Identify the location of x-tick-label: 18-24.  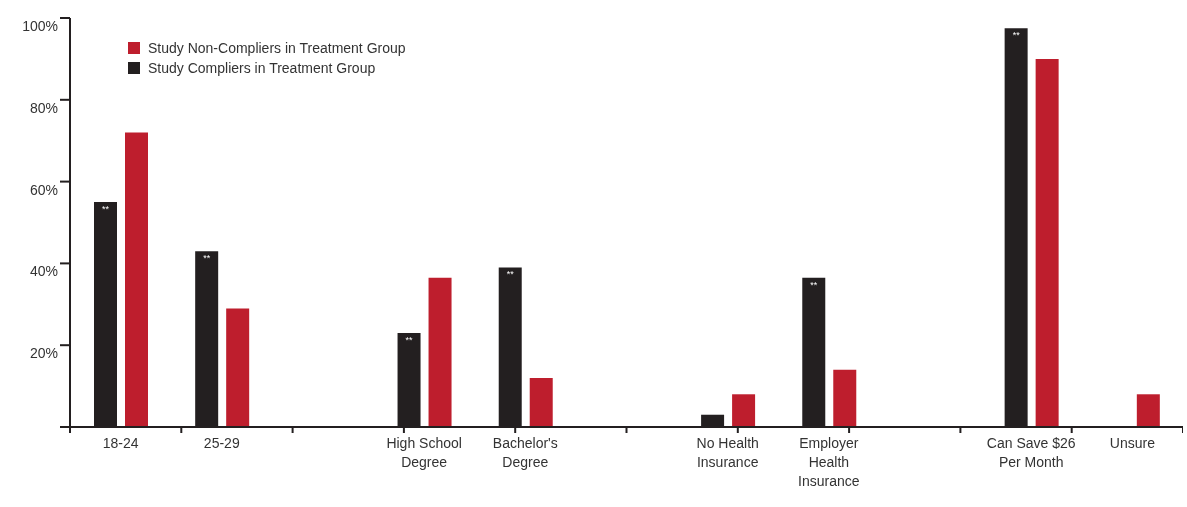
(120, 443).